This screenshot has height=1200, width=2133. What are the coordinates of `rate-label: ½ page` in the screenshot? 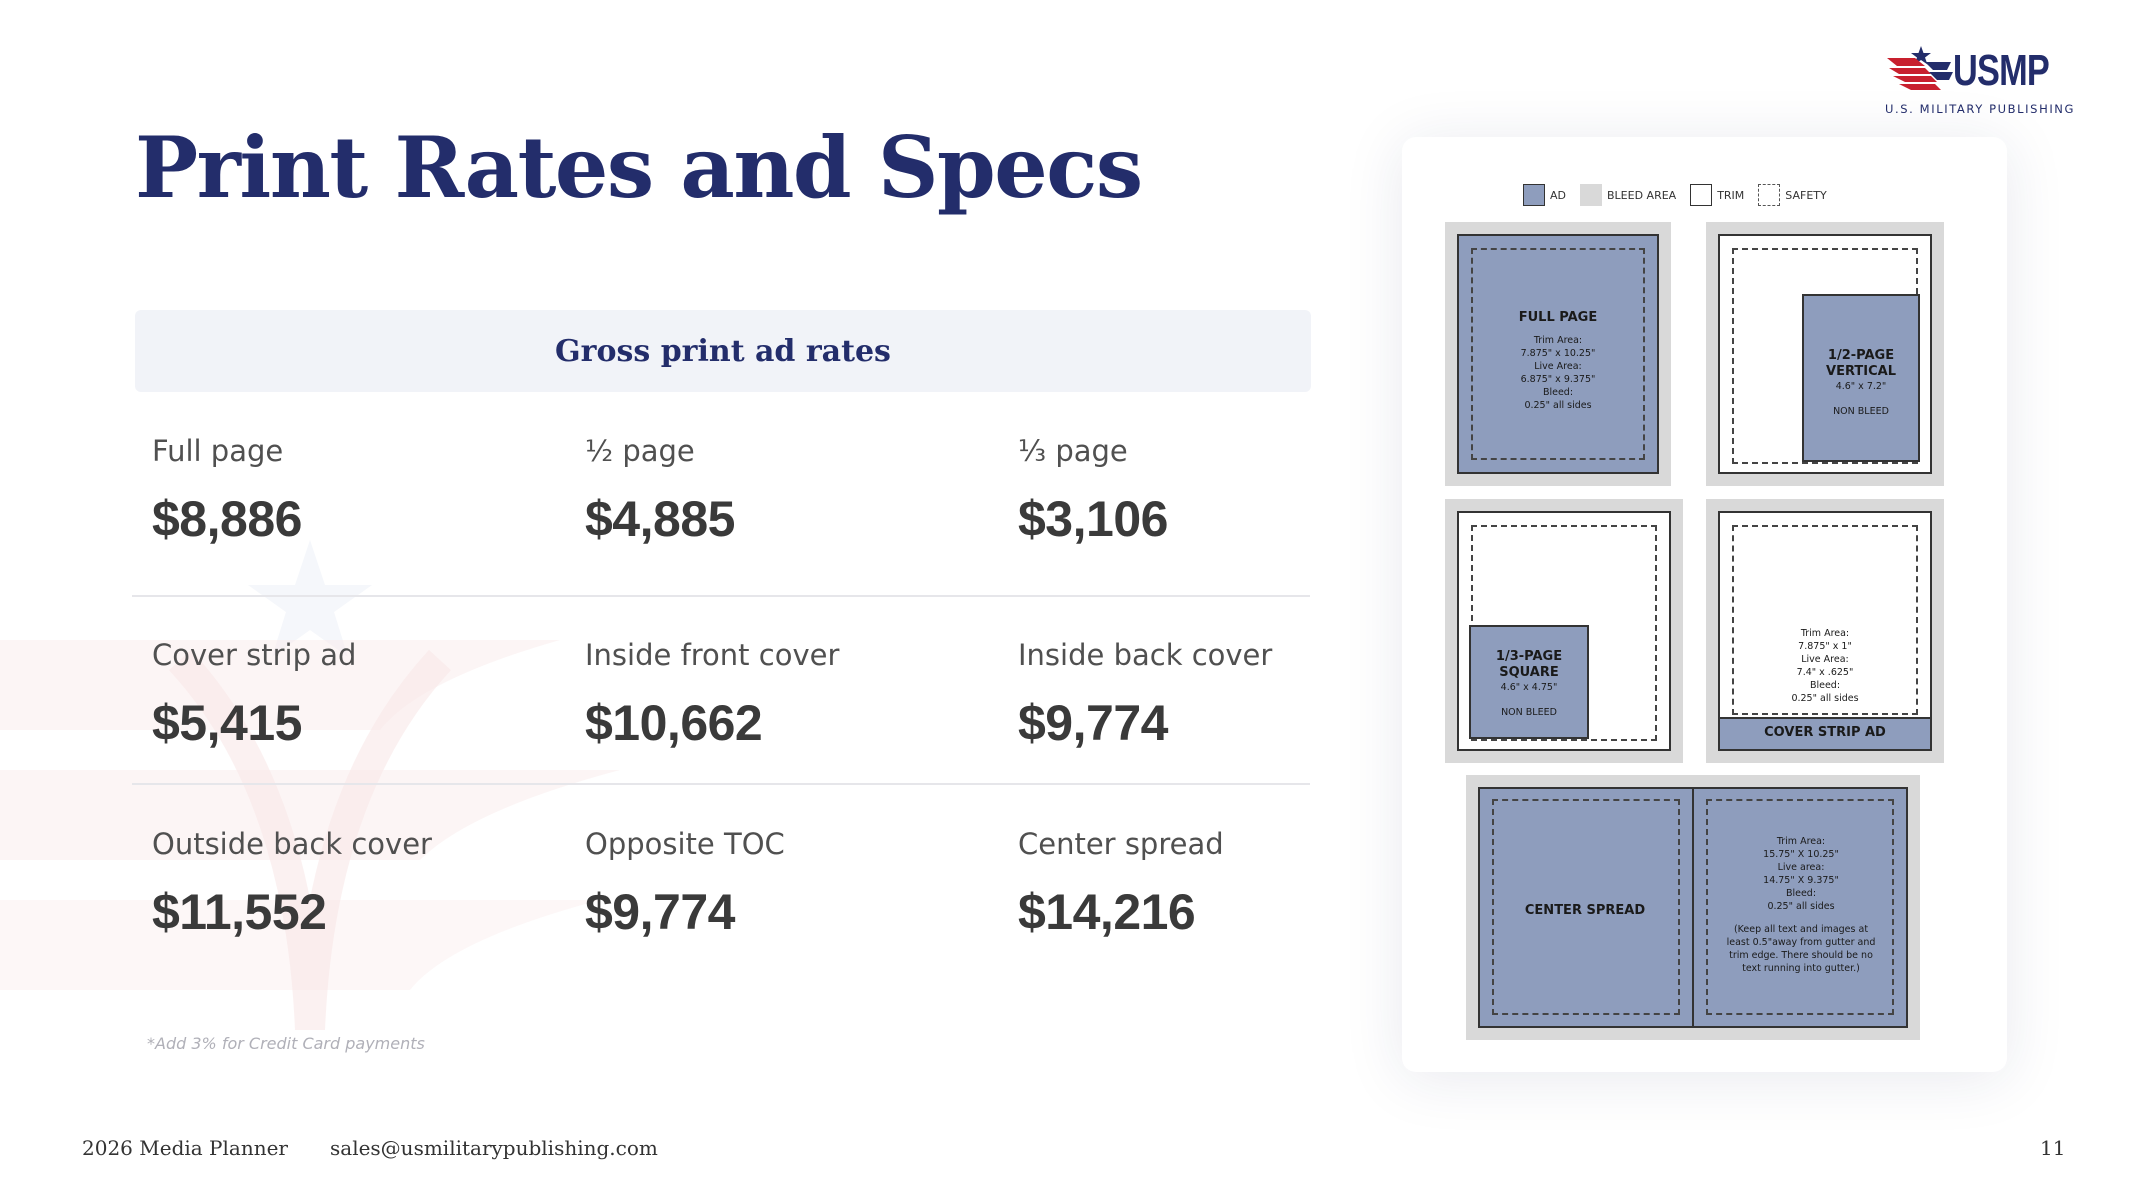 It's located at (640, 451).